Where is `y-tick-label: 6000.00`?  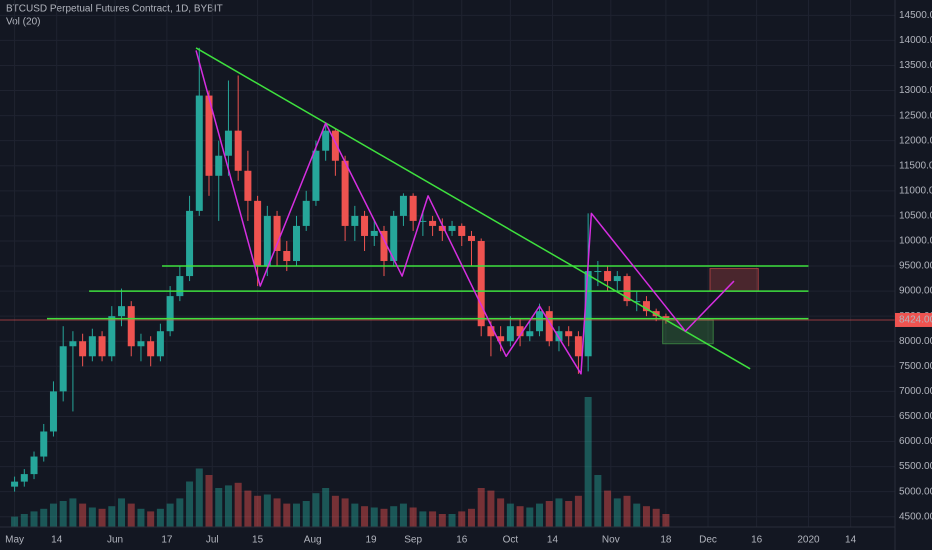
y-tick-label: 6000.00 is located at coordinates (915, 441).